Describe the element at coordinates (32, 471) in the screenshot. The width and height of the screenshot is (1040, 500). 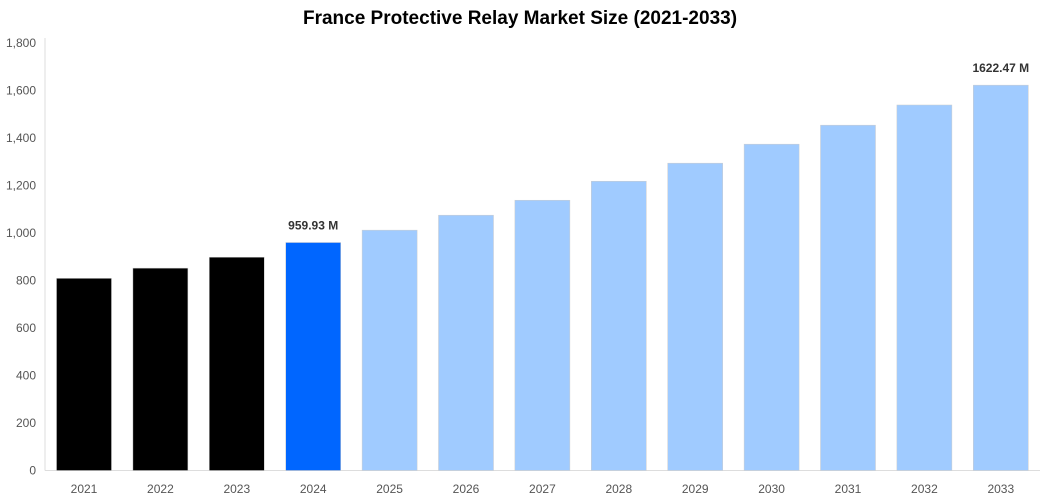
I see `y-tick-label: 0` at that location.